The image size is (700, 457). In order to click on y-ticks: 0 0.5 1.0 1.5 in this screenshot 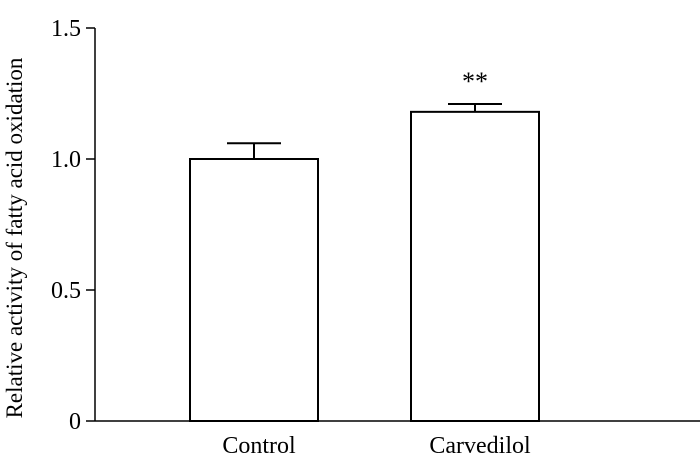, I will do `click(73, 225)`.